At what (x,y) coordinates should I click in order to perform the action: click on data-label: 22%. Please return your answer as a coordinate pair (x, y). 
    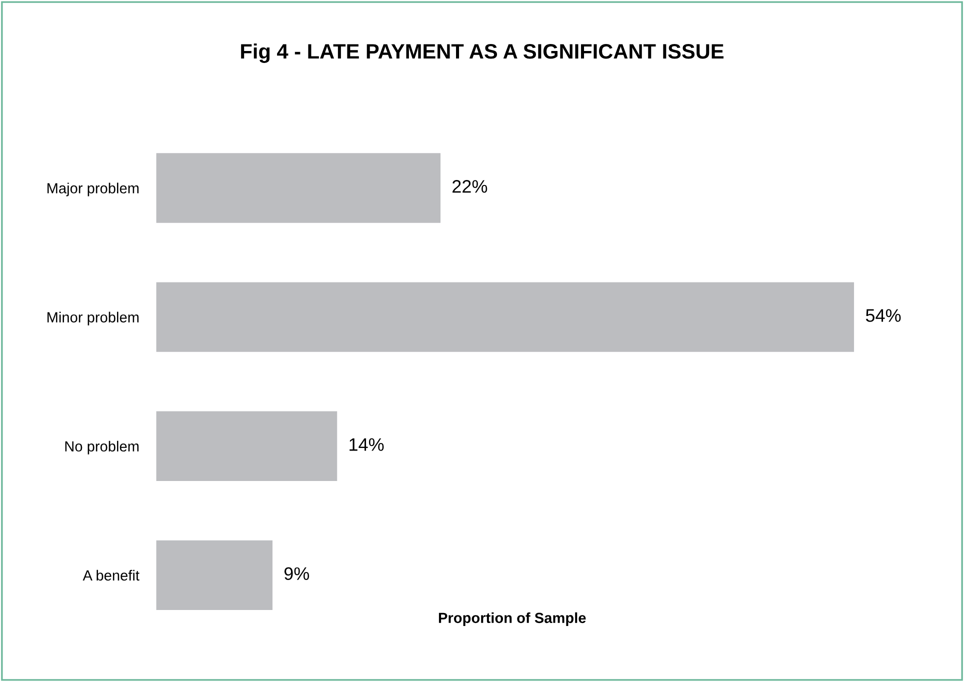
    Looking at the image, I should click on (470, 186).